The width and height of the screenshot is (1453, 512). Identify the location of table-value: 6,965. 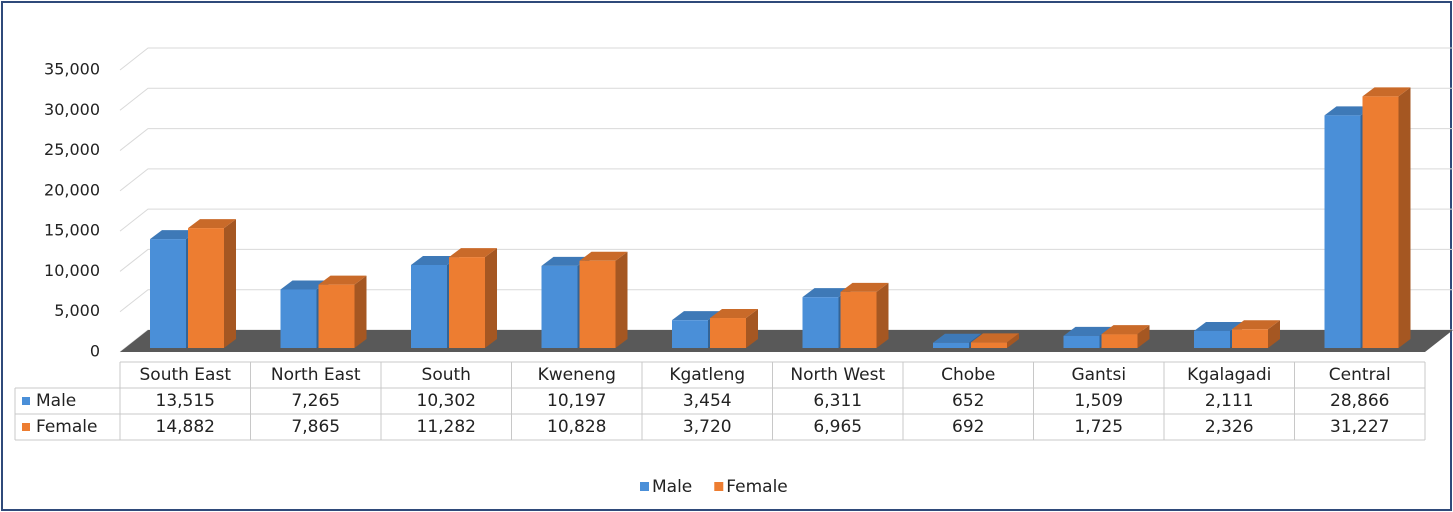
(837, 427).